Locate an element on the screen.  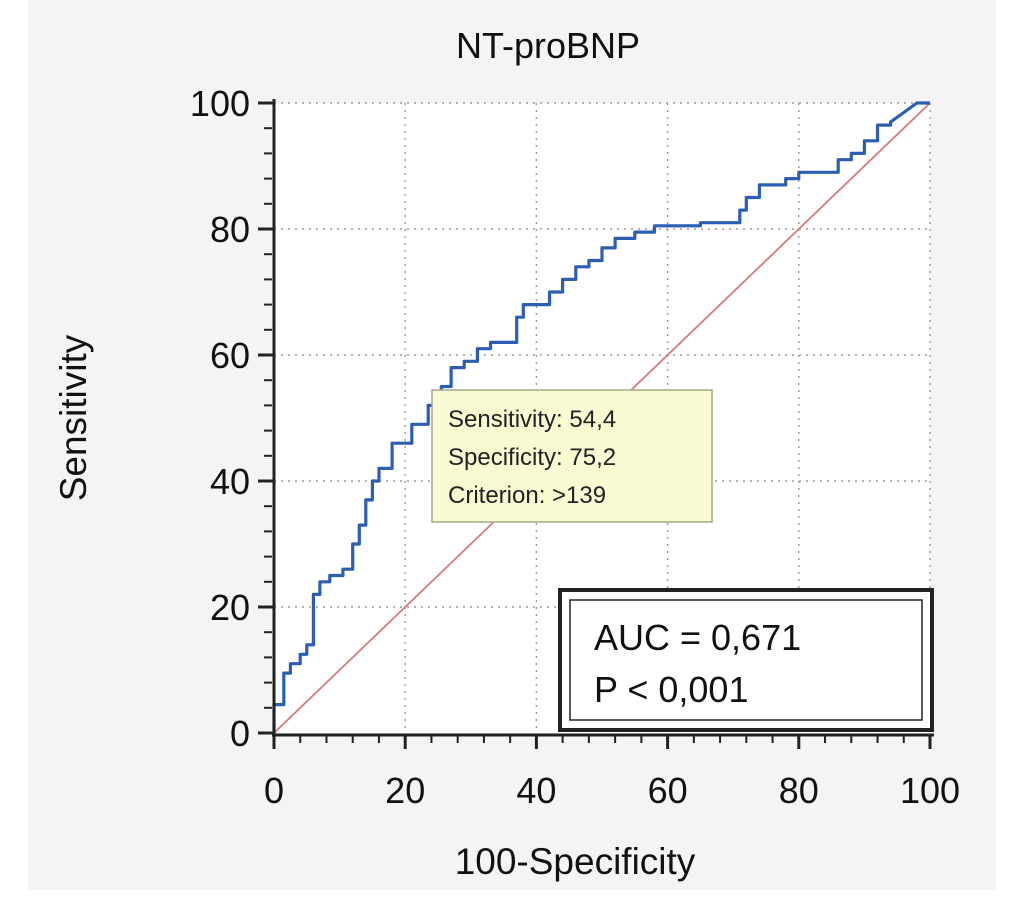
x-tick-label: 80 is located at coordinates (799, 790).